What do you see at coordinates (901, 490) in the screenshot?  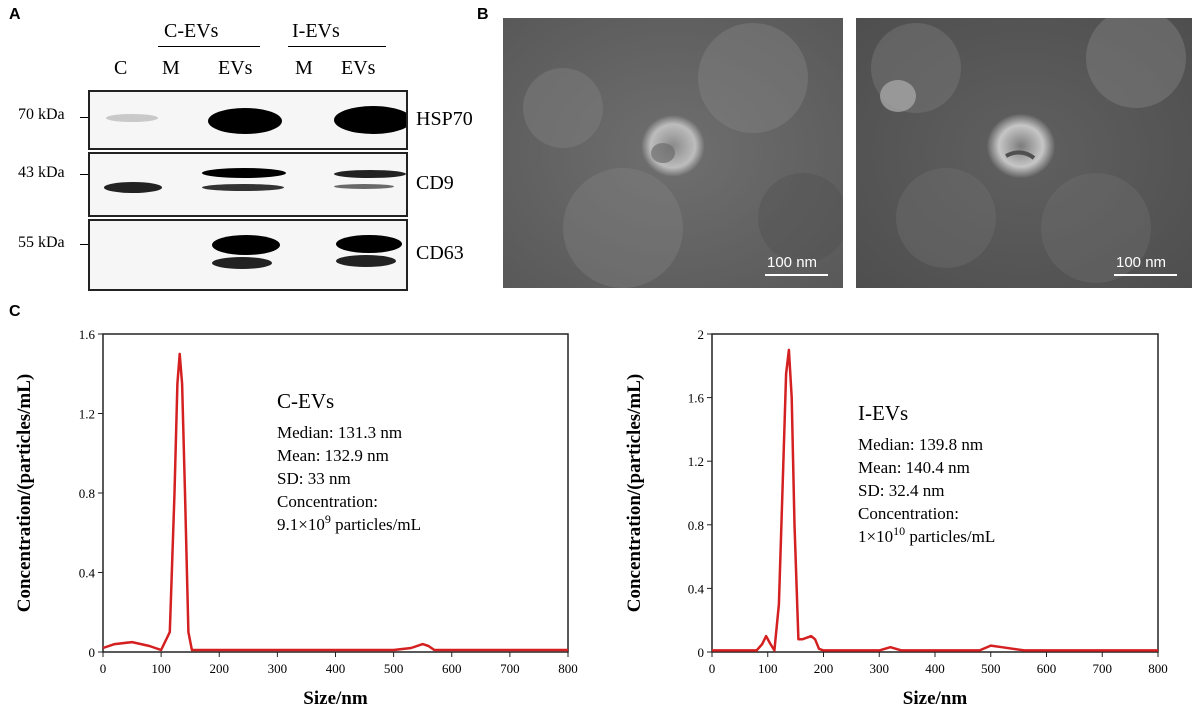 I see `annotation-stat: SD: 32.4 nm` at bounding box center [901, 490].